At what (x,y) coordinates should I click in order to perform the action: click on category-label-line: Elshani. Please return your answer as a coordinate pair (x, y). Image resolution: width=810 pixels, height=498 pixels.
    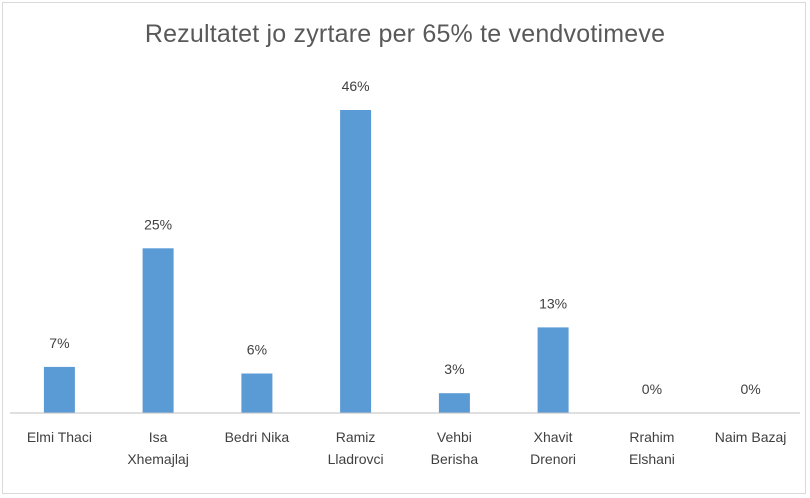
    Looking at the image, I should click on (652, 459).